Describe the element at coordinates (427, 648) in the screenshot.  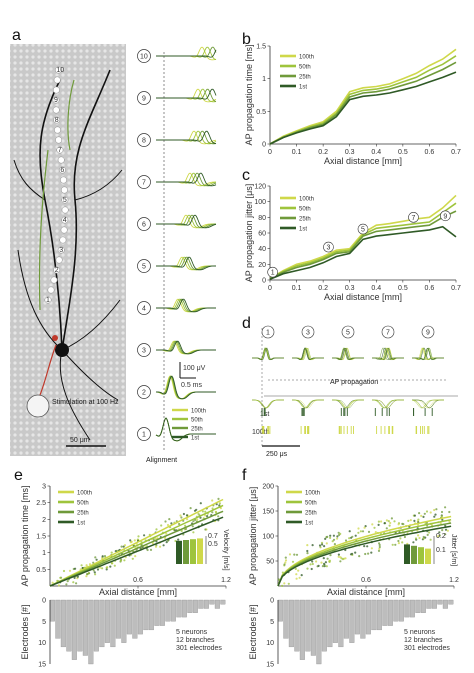
I see `summary-line: 301 electrodes` at that location.